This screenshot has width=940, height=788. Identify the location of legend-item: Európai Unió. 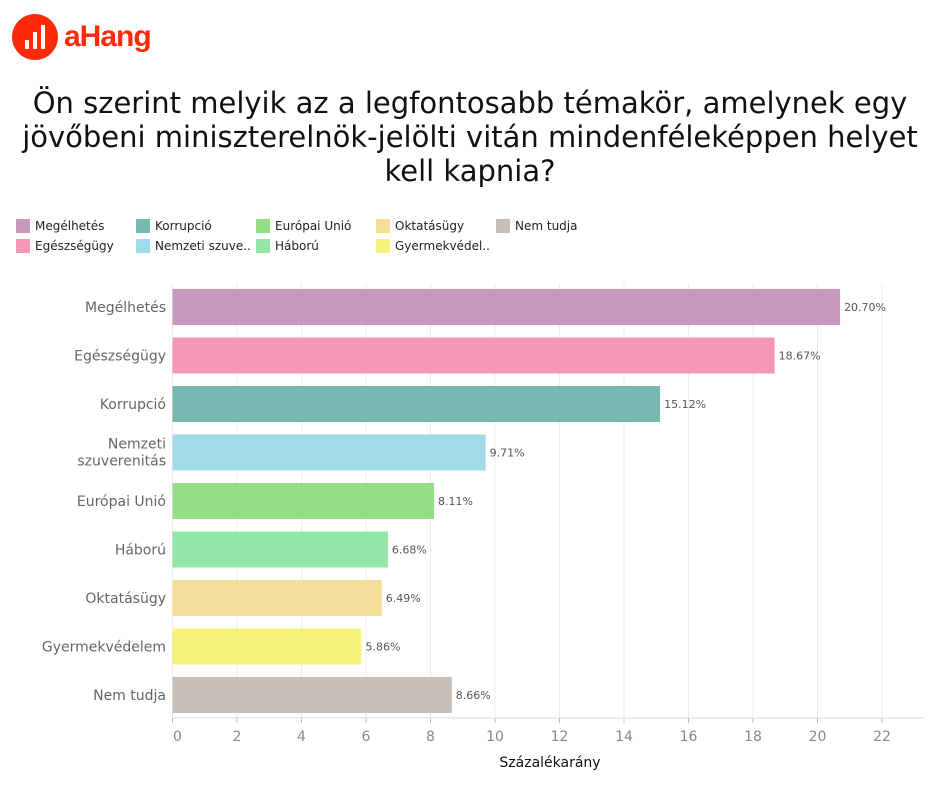
(316, 226).